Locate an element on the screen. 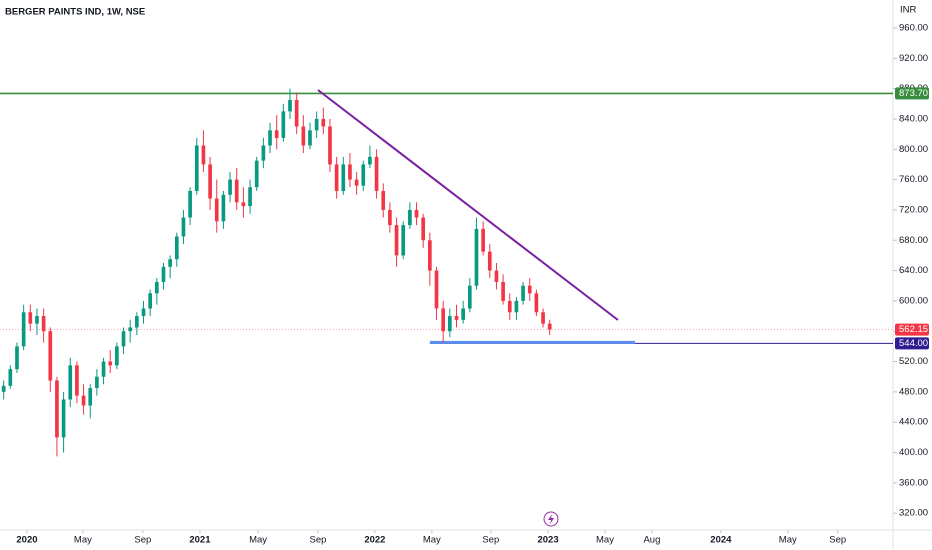 This screenshot has height=550, width=932. y-tick-label: 360.00 is located at coordinates (913, 482).